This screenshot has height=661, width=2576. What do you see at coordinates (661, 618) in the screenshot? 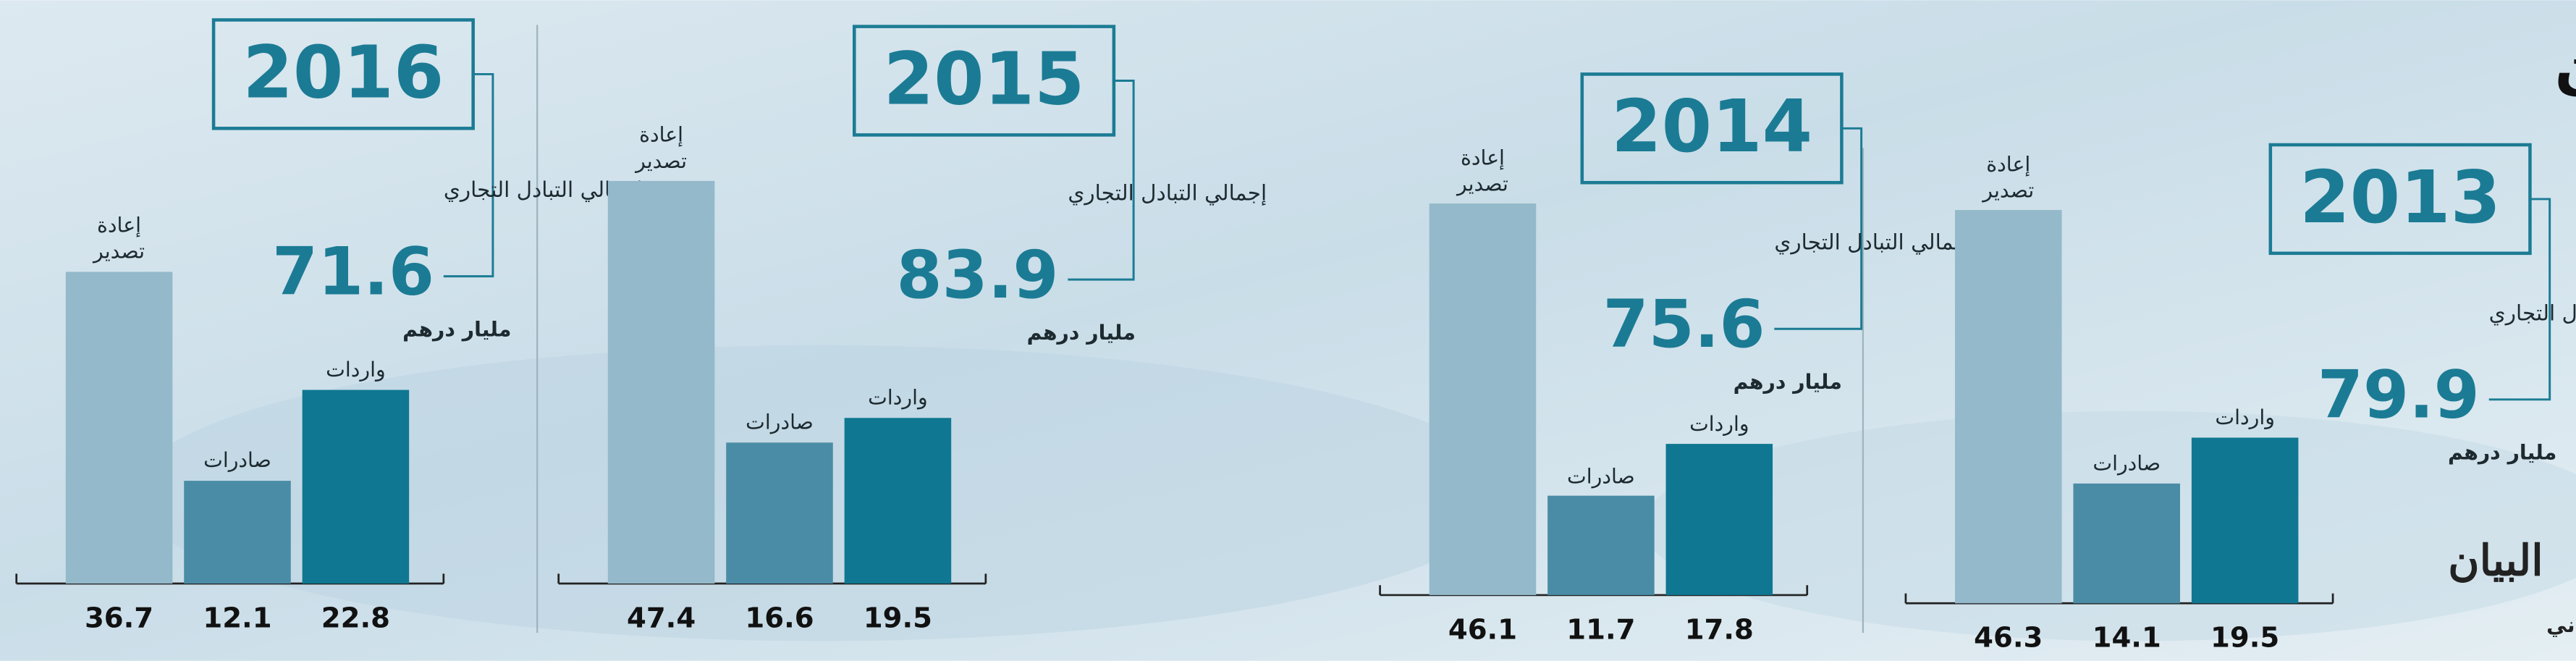
I see `value-label: 47.4` at bounding box center [661, 618].